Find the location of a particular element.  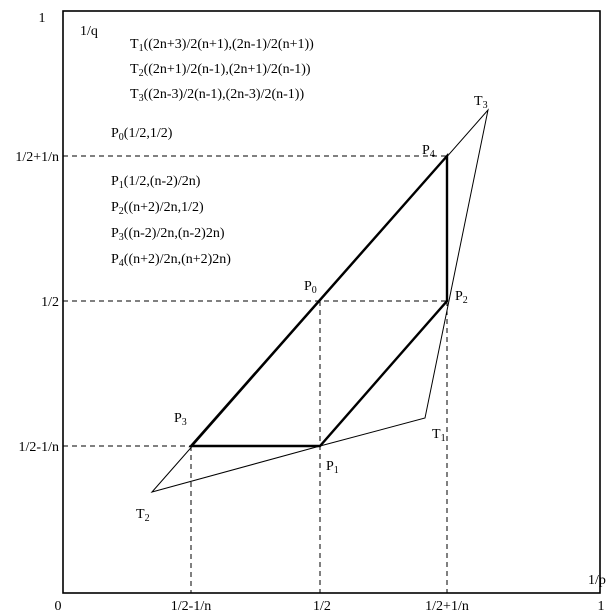

point-label-t2: T2 is located at coordinates (143, 515).